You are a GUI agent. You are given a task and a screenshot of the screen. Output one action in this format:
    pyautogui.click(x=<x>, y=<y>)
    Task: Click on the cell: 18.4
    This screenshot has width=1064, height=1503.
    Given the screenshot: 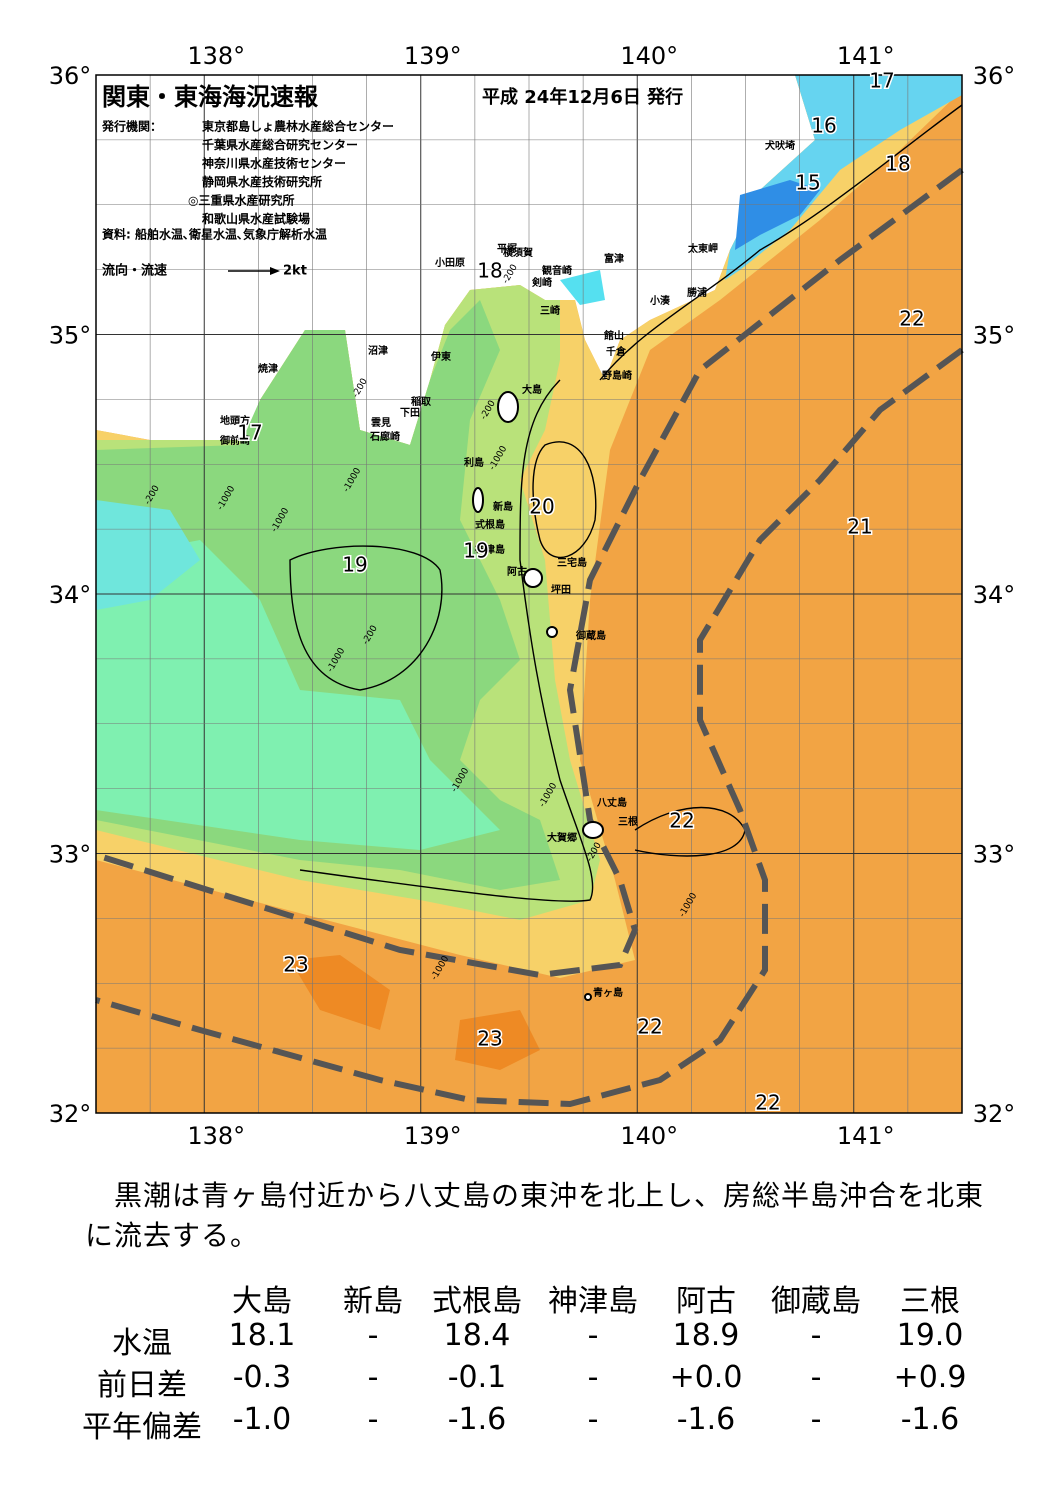 What is the action you would take?
    pyautogui.click(x=477, y=1335)
    